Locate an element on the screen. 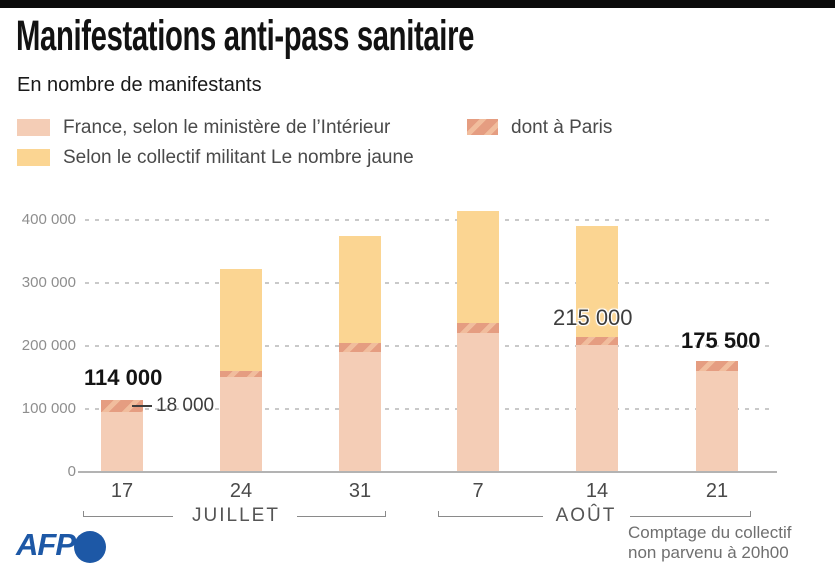 The image size is (835, 576). x-tick-label-24: 24 is located at coordinates (241, 491).